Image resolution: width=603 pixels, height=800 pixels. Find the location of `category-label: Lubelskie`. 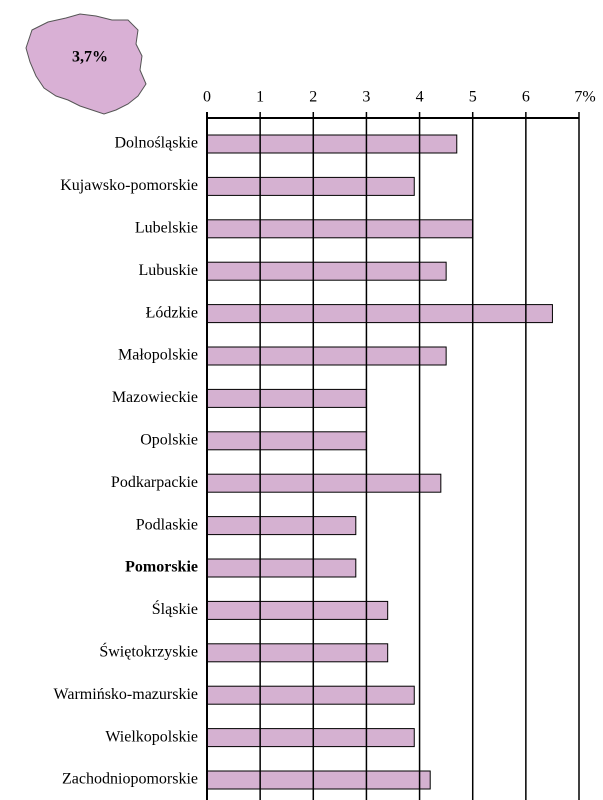

category-label: Lubelskie is located at coordinates (166, 227).